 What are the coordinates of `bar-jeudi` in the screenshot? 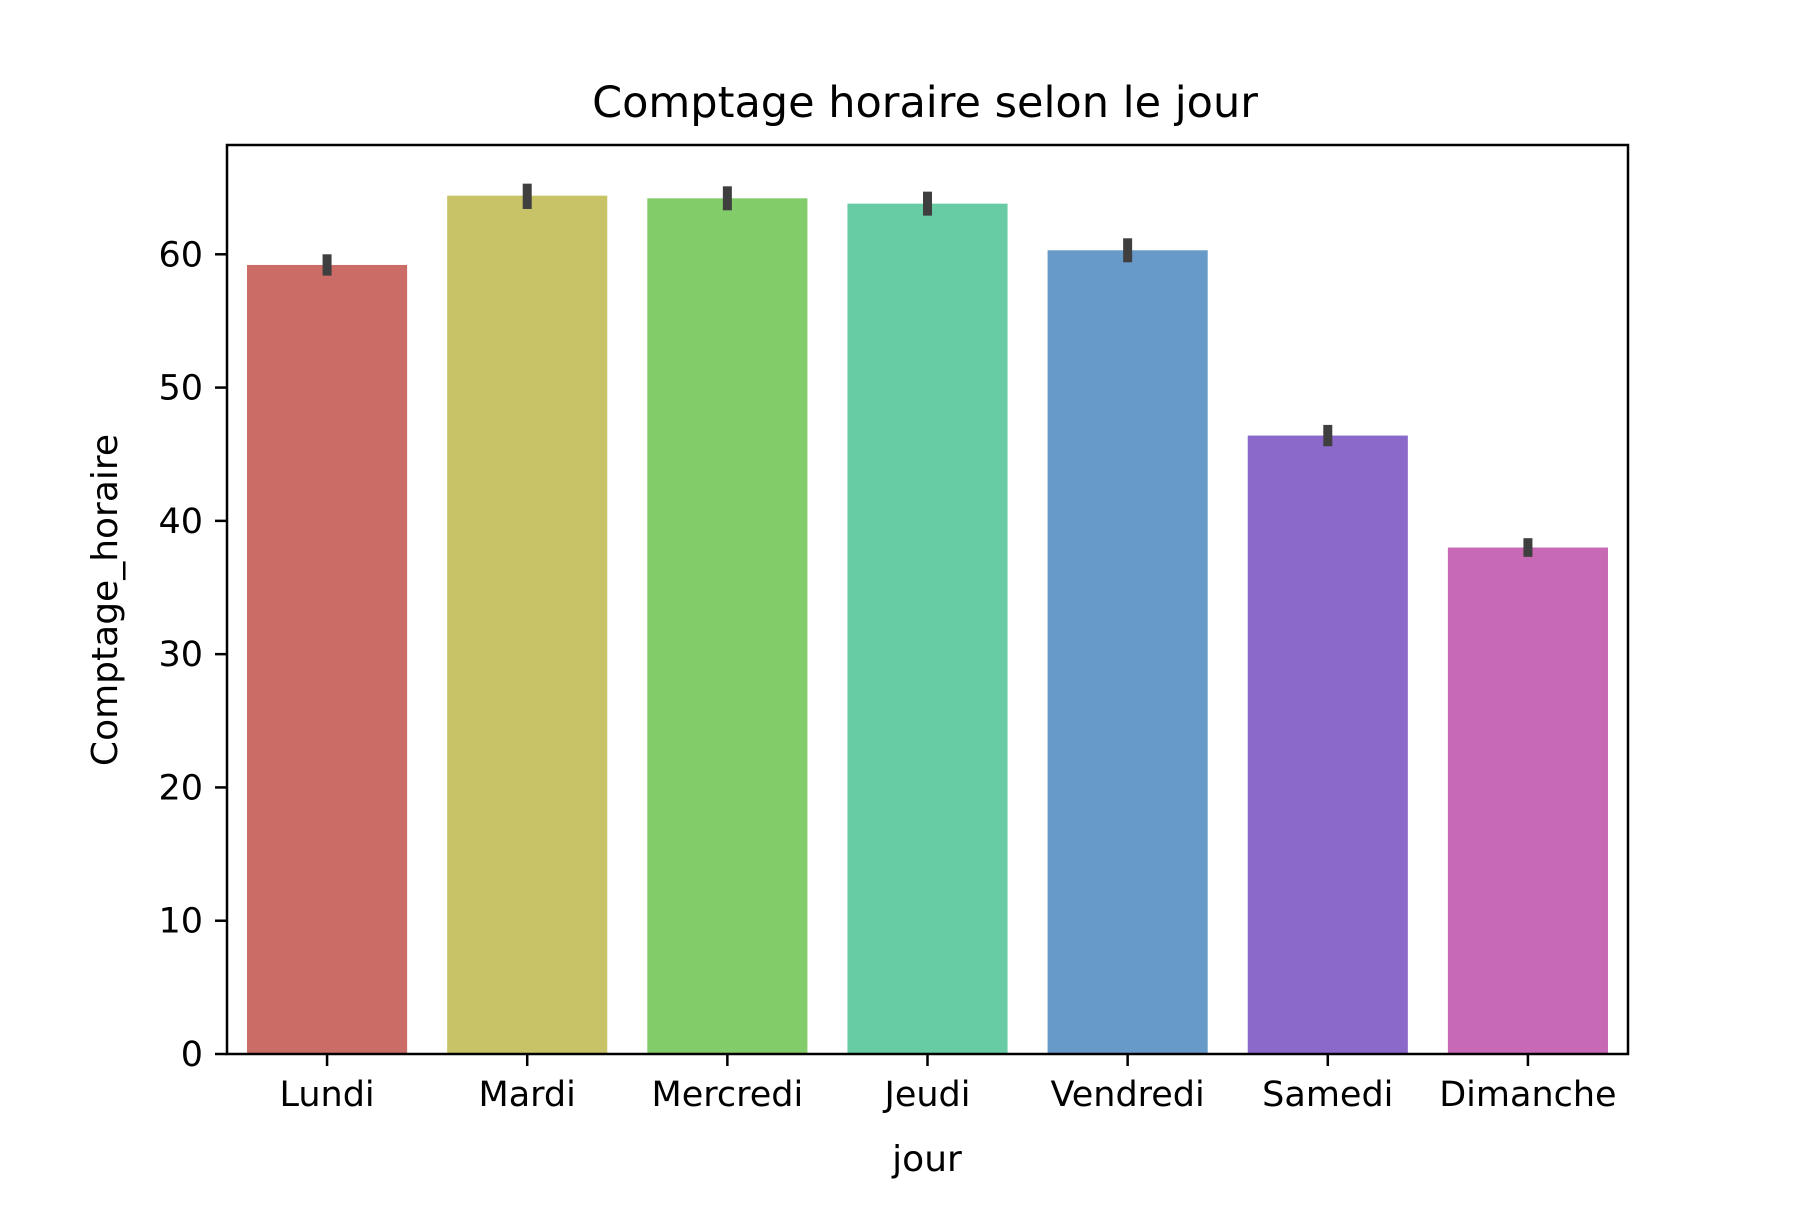 It's located at (927, 628).